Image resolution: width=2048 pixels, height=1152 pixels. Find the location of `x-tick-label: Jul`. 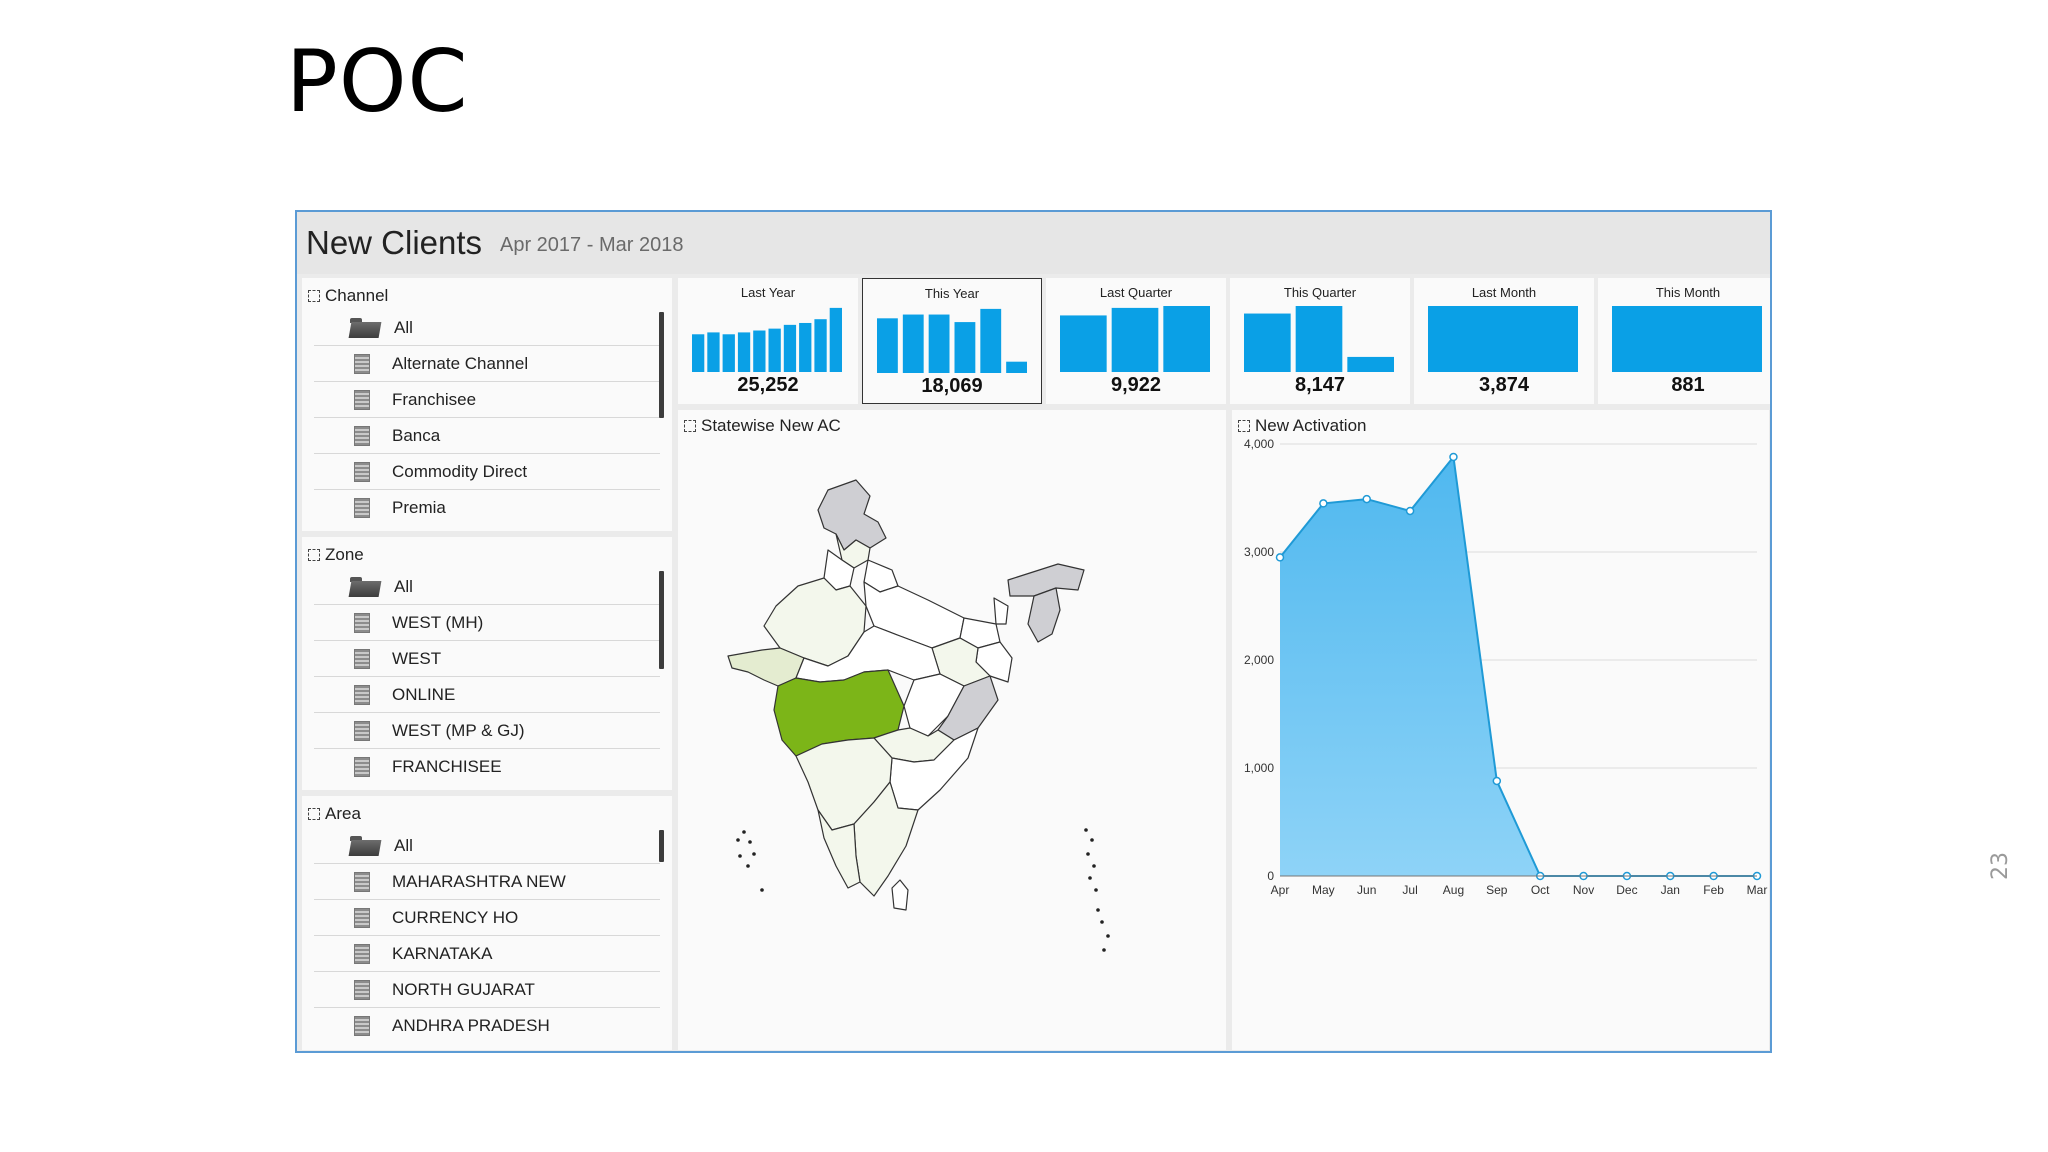

x-tick-label: Jul is located at coordinates (1409, 890).